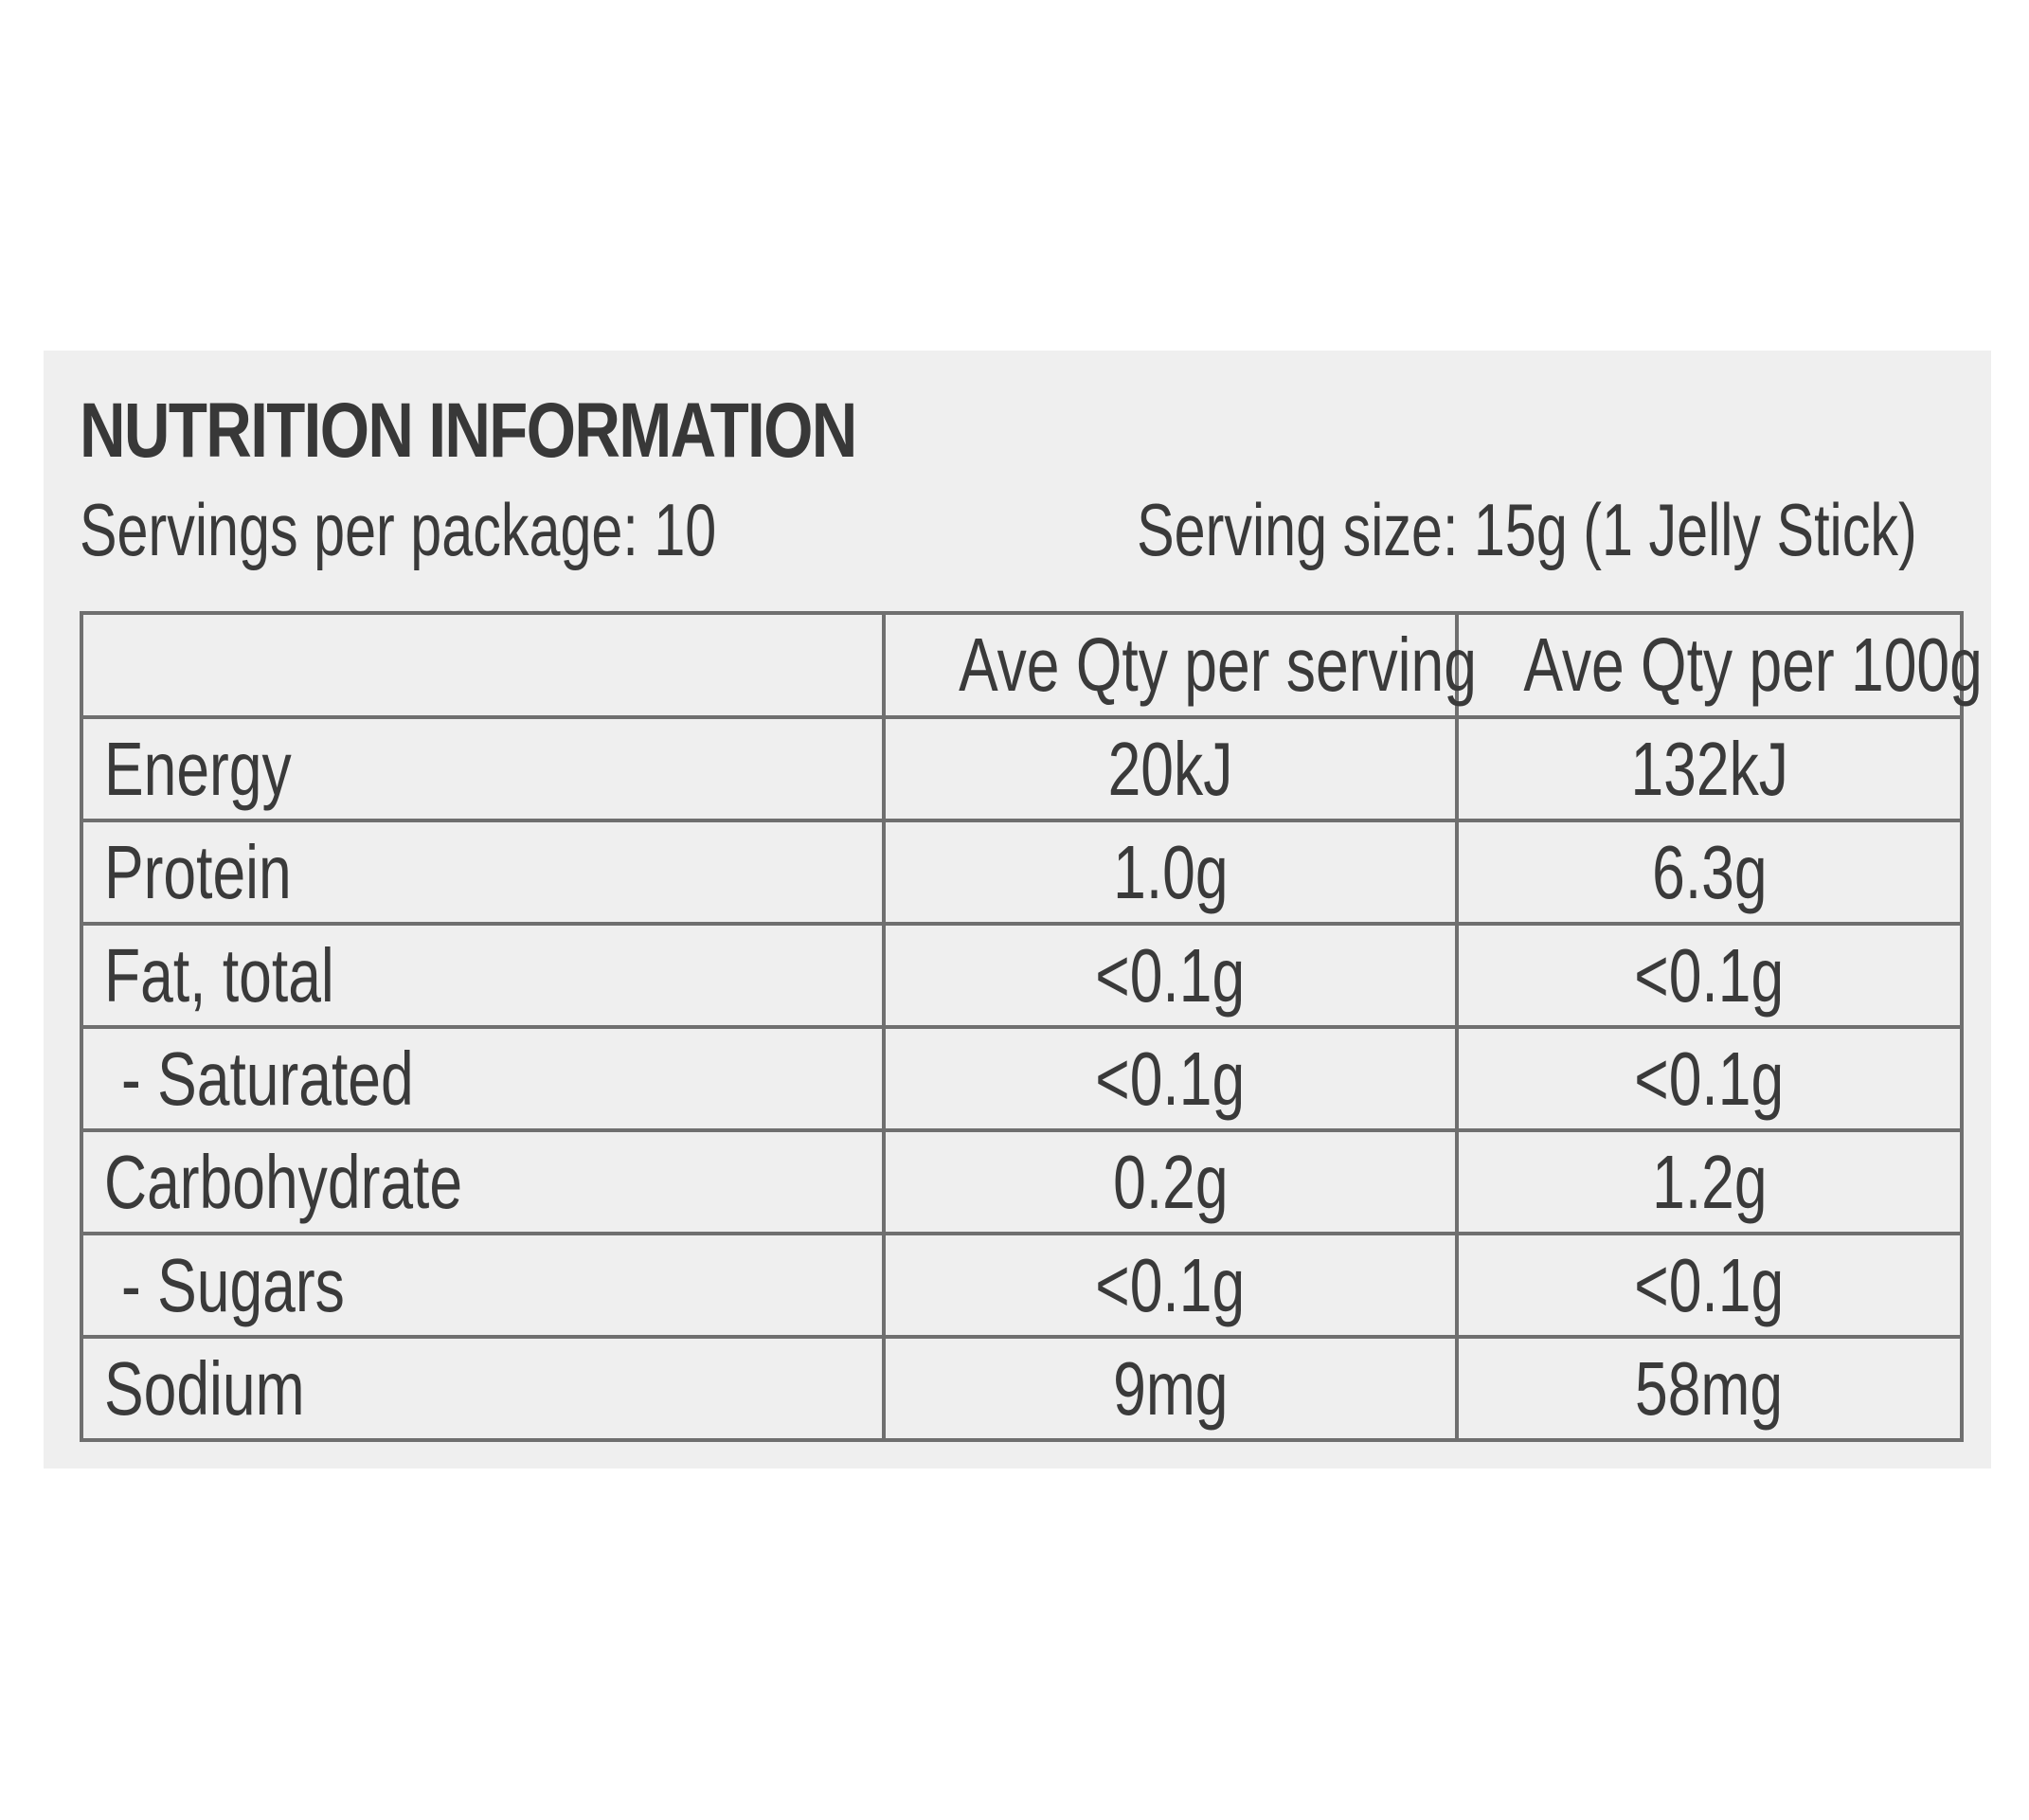  I want to click on nutrient-label: Protein, so click(483, 873).